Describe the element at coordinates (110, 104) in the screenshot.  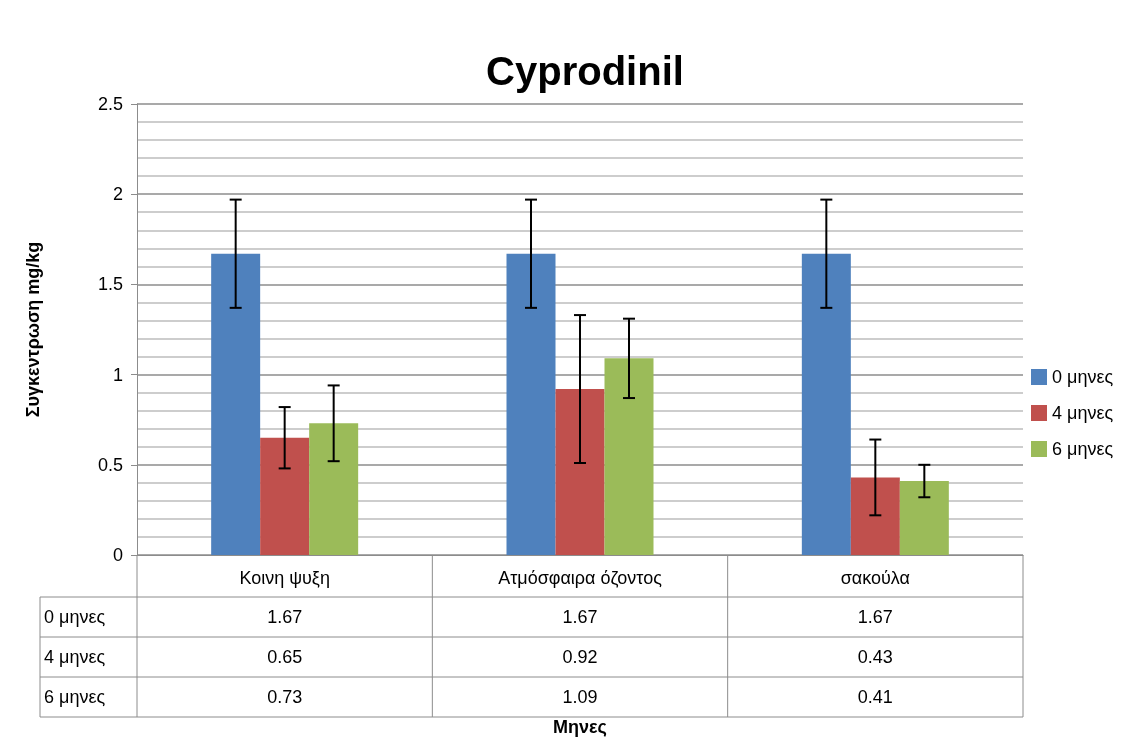
I see `y-tick-label: 2.5` at that location.